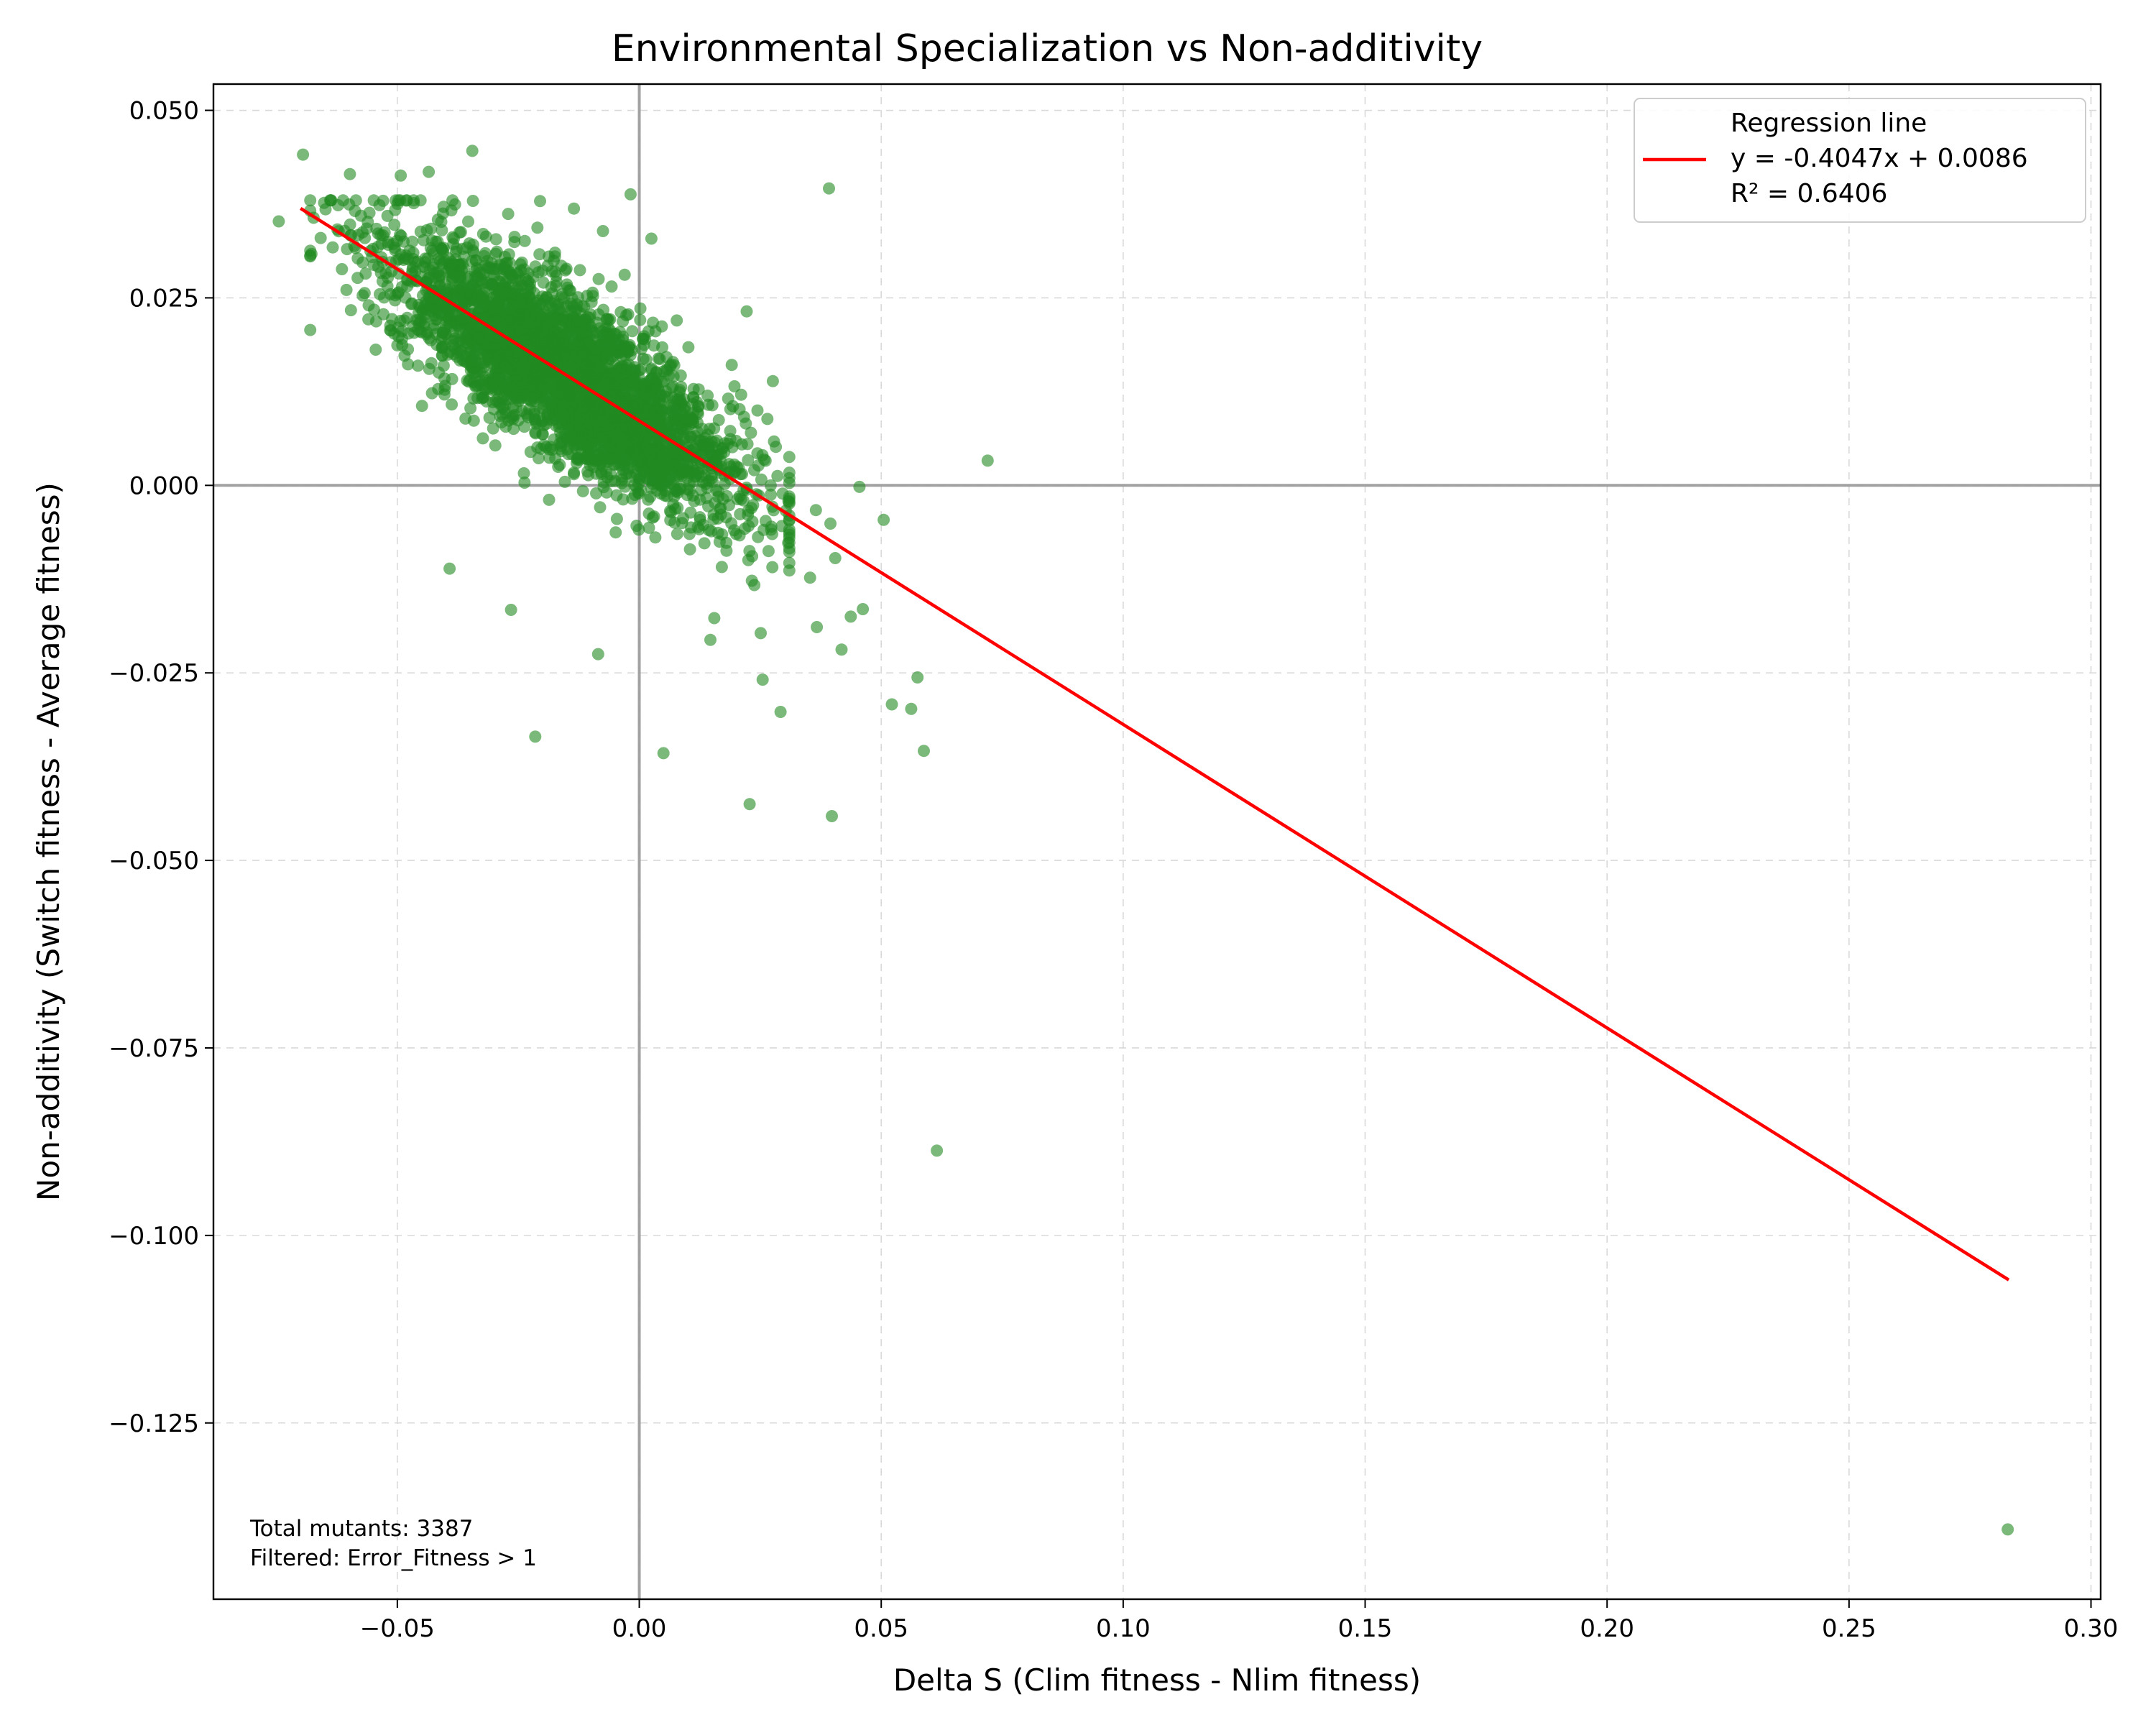 The height and width of the screenshot is (1725, 2156). Describe the element at coordinates (164, 298) in the screenshot. I see `y-tick-label: 0.025` at that location.